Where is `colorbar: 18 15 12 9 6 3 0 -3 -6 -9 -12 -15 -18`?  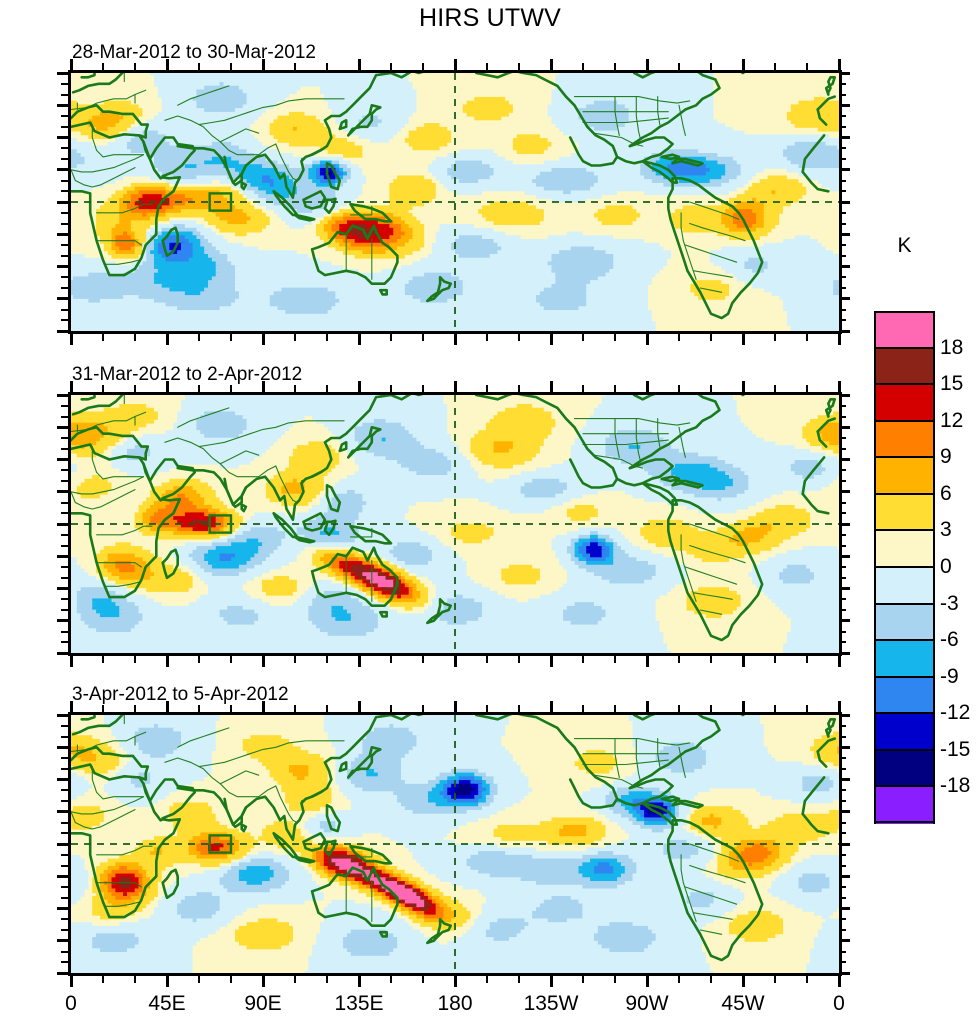
colorbar: 18 15 12 9 6 3 0 -3 -6 -9 -12 -15 -18 is located at coordinates (922, 567).